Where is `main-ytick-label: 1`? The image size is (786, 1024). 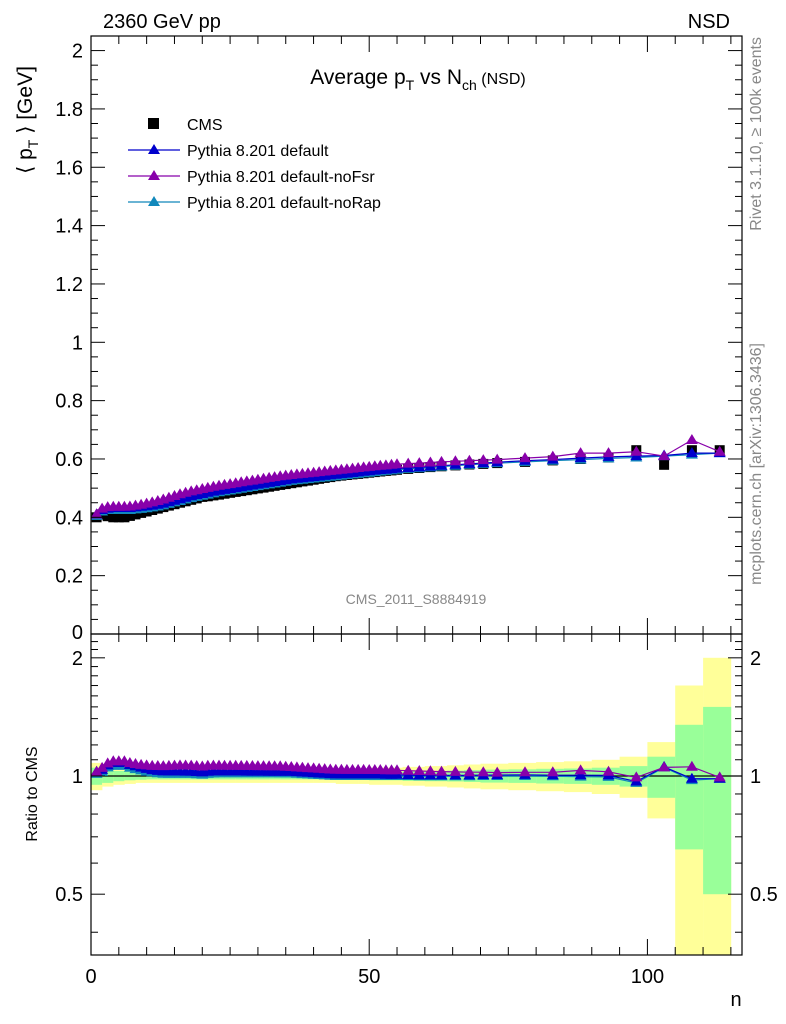 main-ytick-label: 1 is located at coordinates (77, 343).